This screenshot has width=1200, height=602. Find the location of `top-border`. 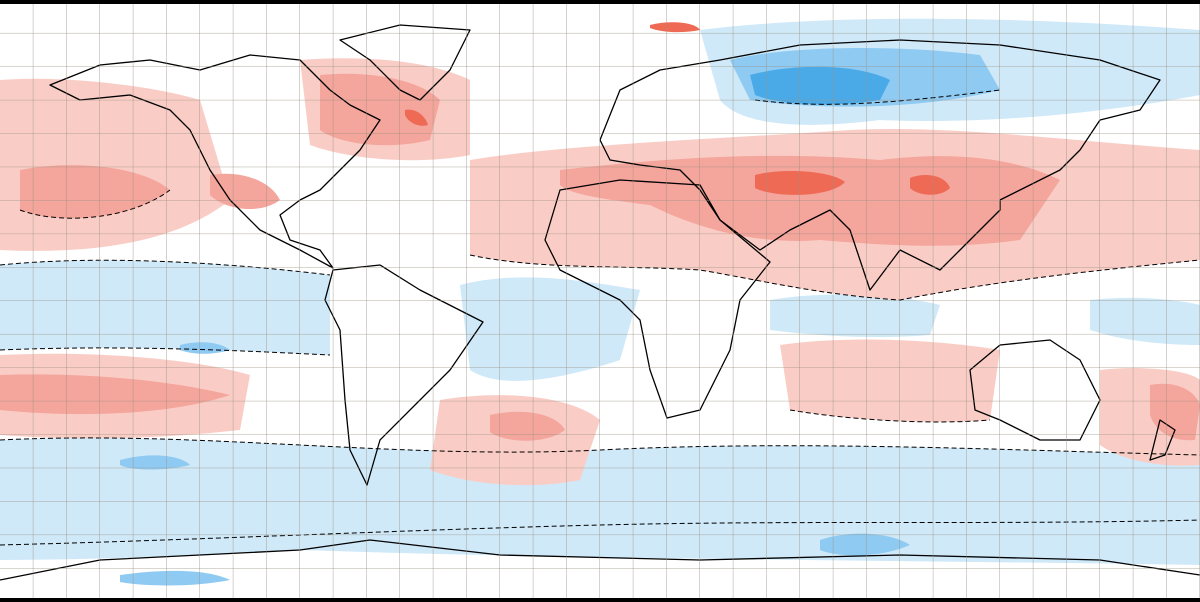

top-border is located at coordinates (600, 2).